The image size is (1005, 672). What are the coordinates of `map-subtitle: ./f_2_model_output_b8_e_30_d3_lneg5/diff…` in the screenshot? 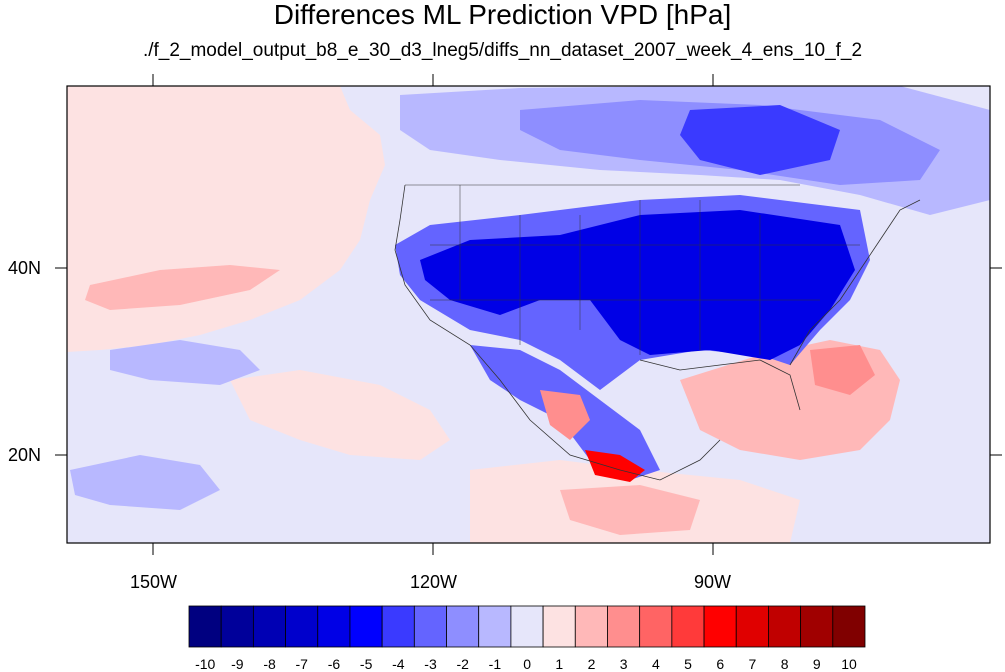 It's located at (502, 50).